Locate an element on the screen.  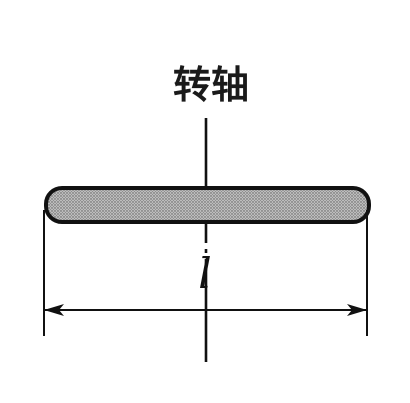
length-label: l is located at coordinates (204, 273).